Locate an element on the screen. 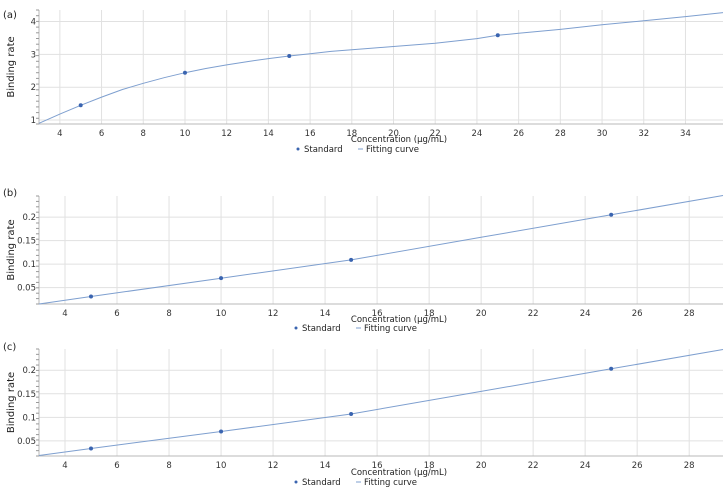 This screenshot has height=503, width=727. x-tick-label: 34 is located at coordinates (685, 134).